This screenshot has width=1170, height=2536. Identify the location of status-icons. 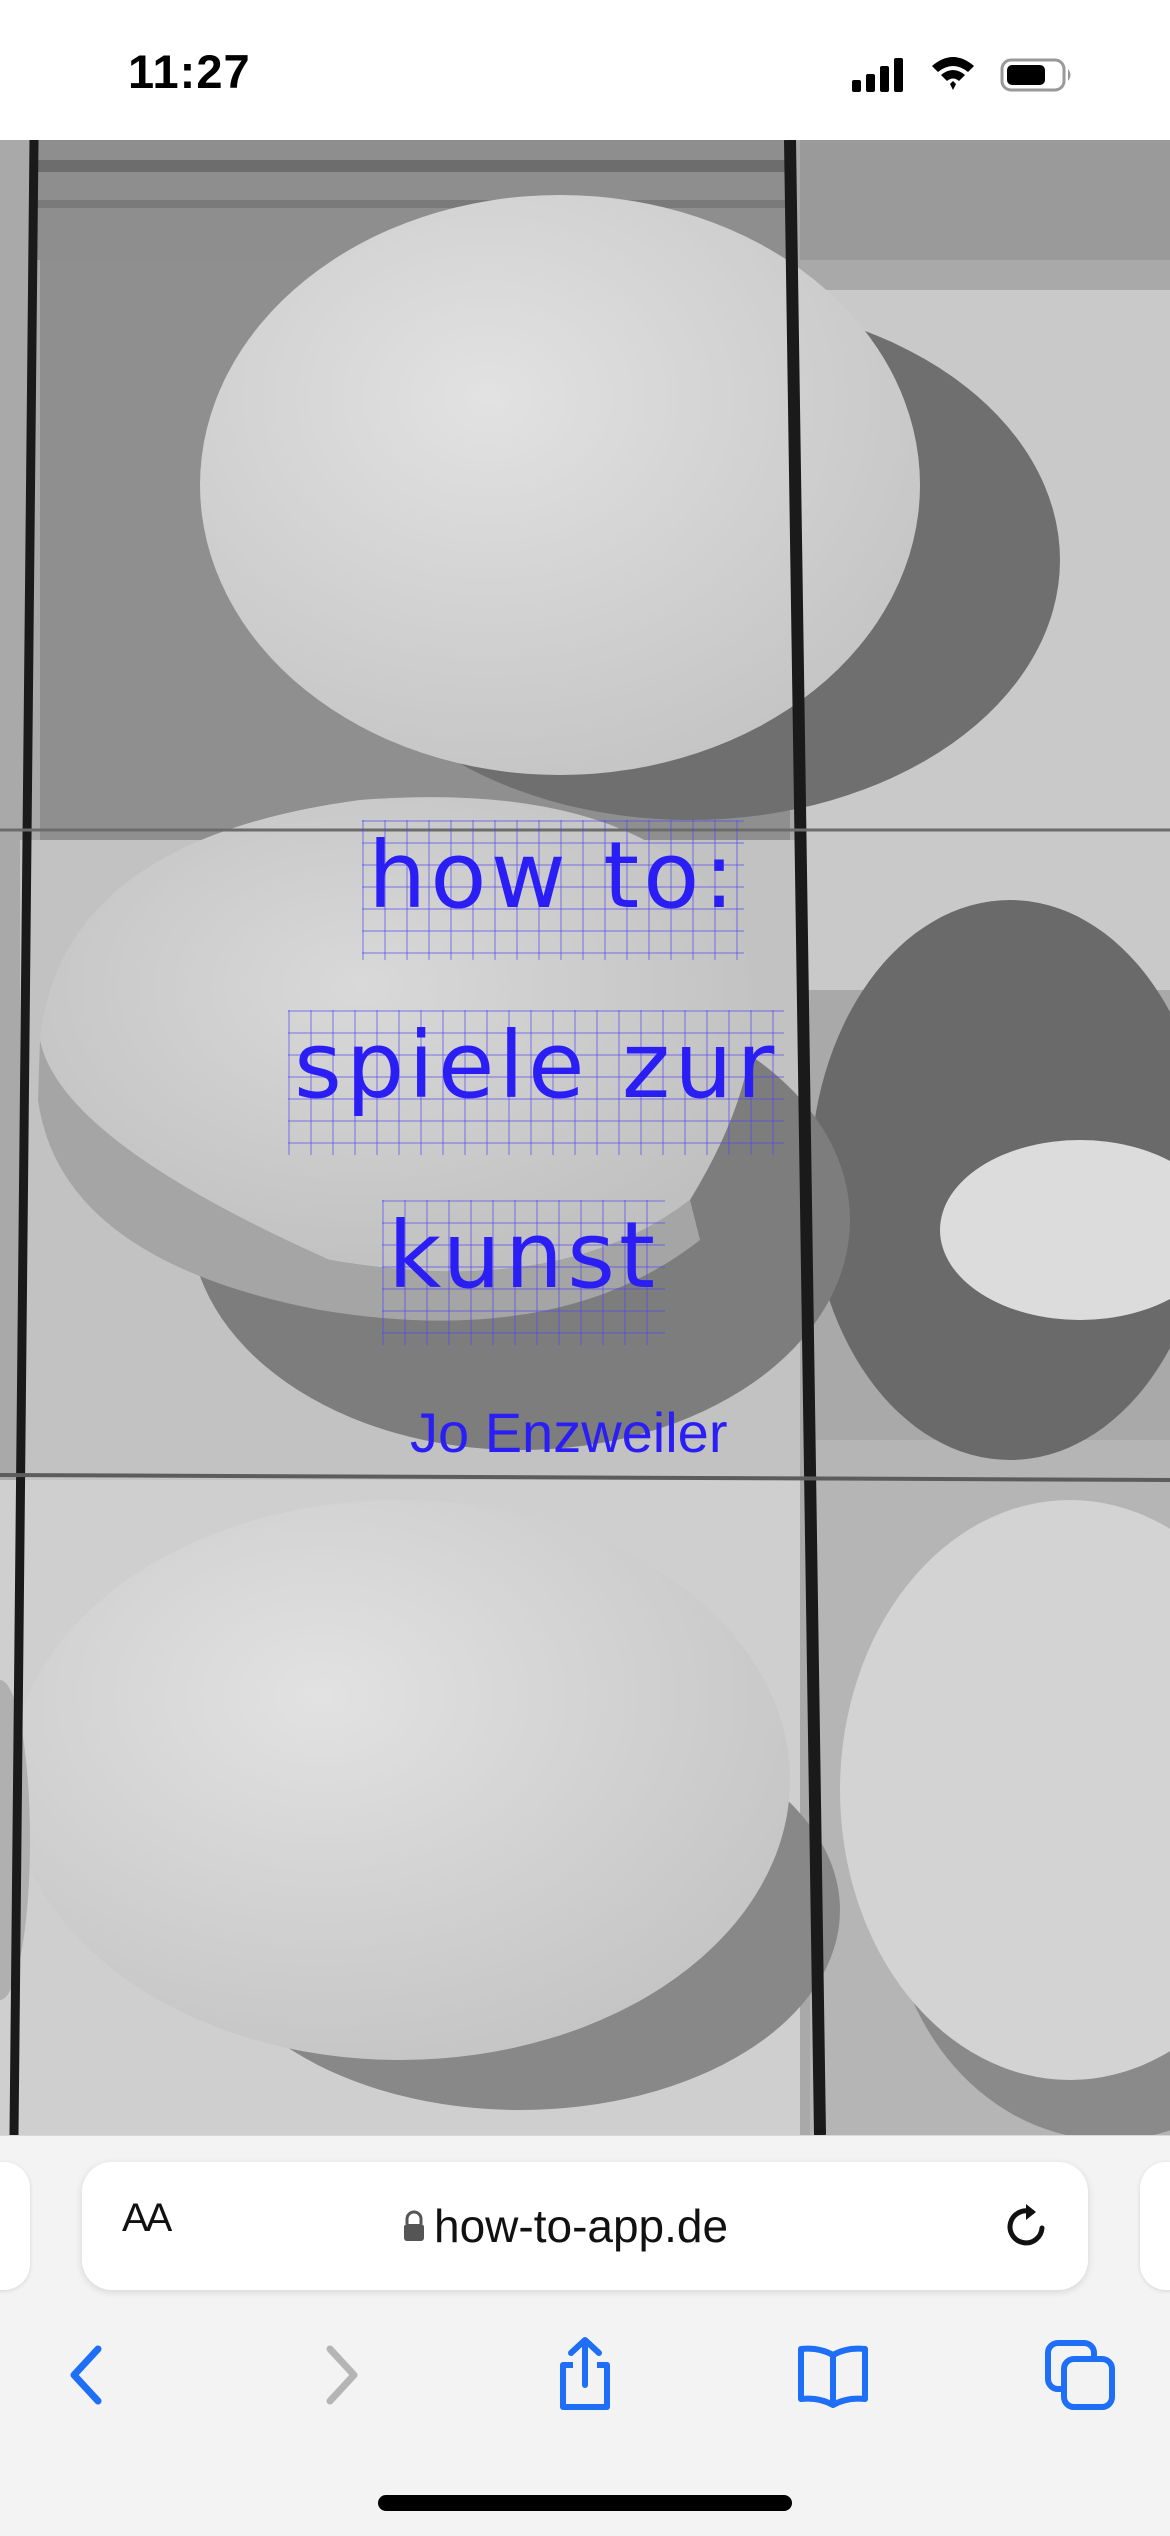
(972, 74).